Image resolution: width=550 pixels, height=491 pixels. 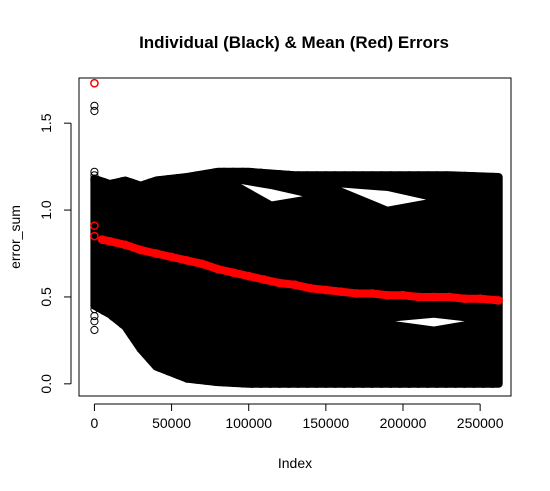 What do you see at coordinates (480, 423) in the screenshot?
I see `x-tick-label: 250000` at bounding box center [480, 423].